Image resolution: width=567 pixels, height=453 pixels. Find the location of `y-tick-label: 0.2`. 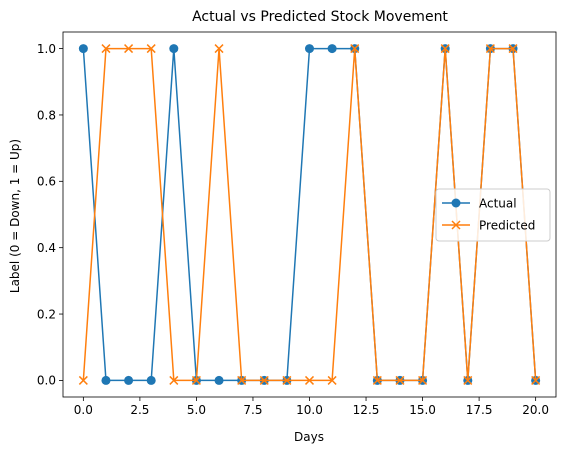

y-tick-label: 0.2 is located at coordinates (46, 314).